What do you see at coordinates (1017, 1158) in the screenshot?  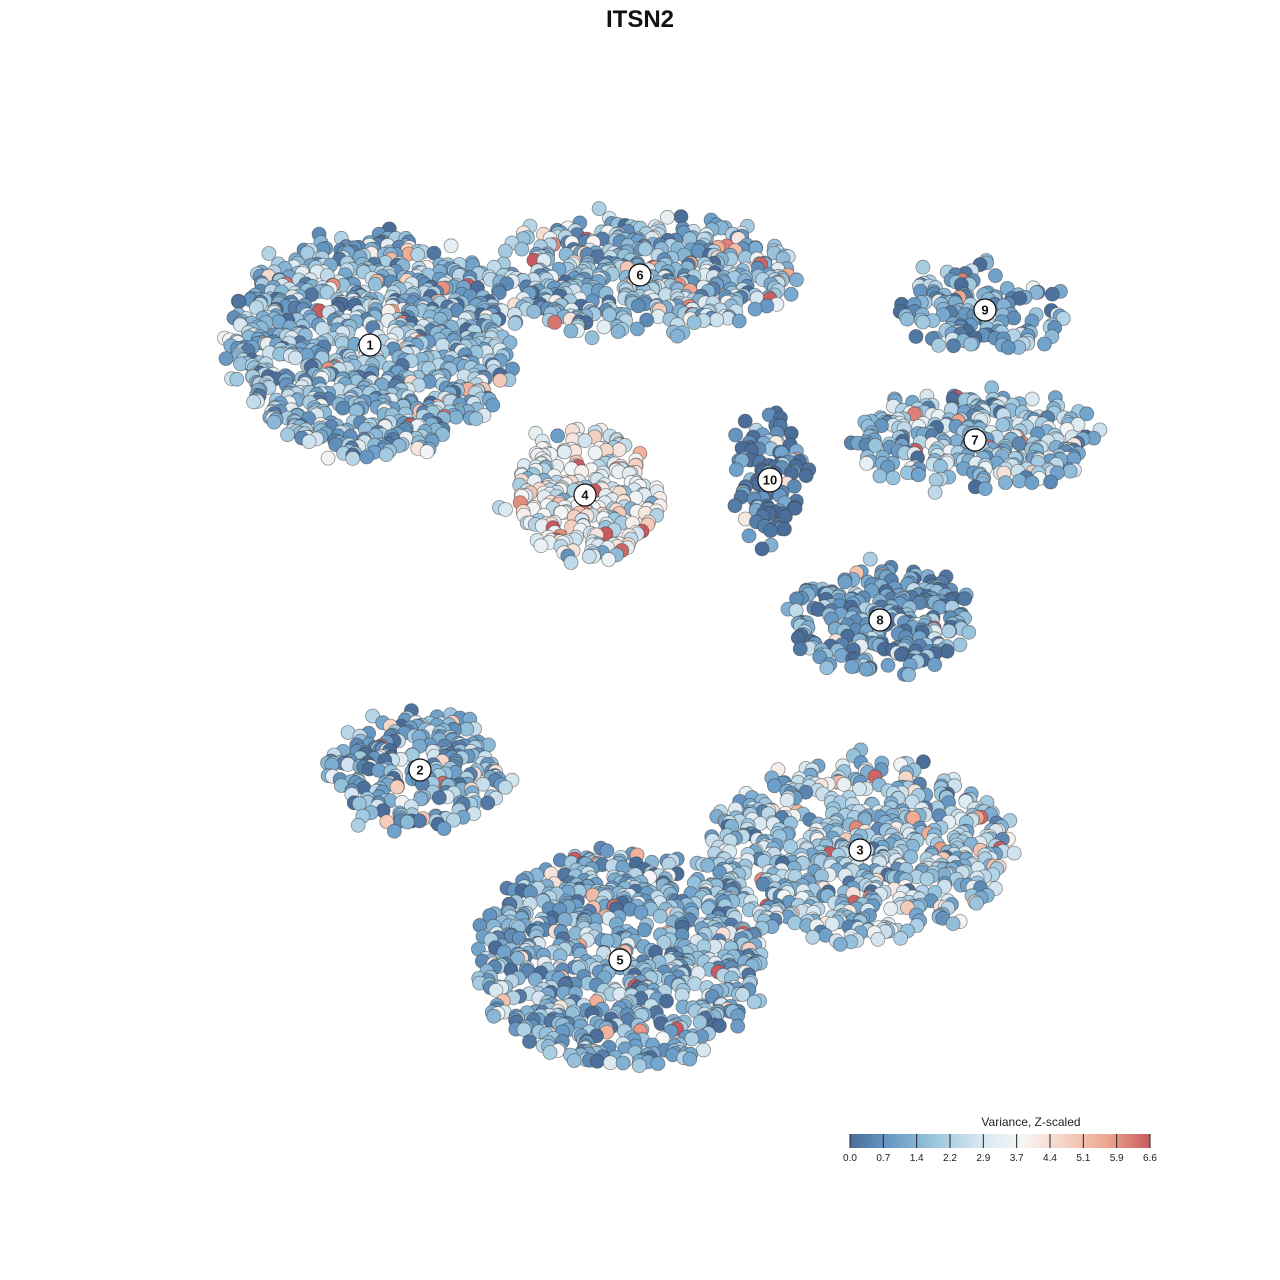 I see `legend-tick-label: 3.7` at bounding box center [1017, 1158].